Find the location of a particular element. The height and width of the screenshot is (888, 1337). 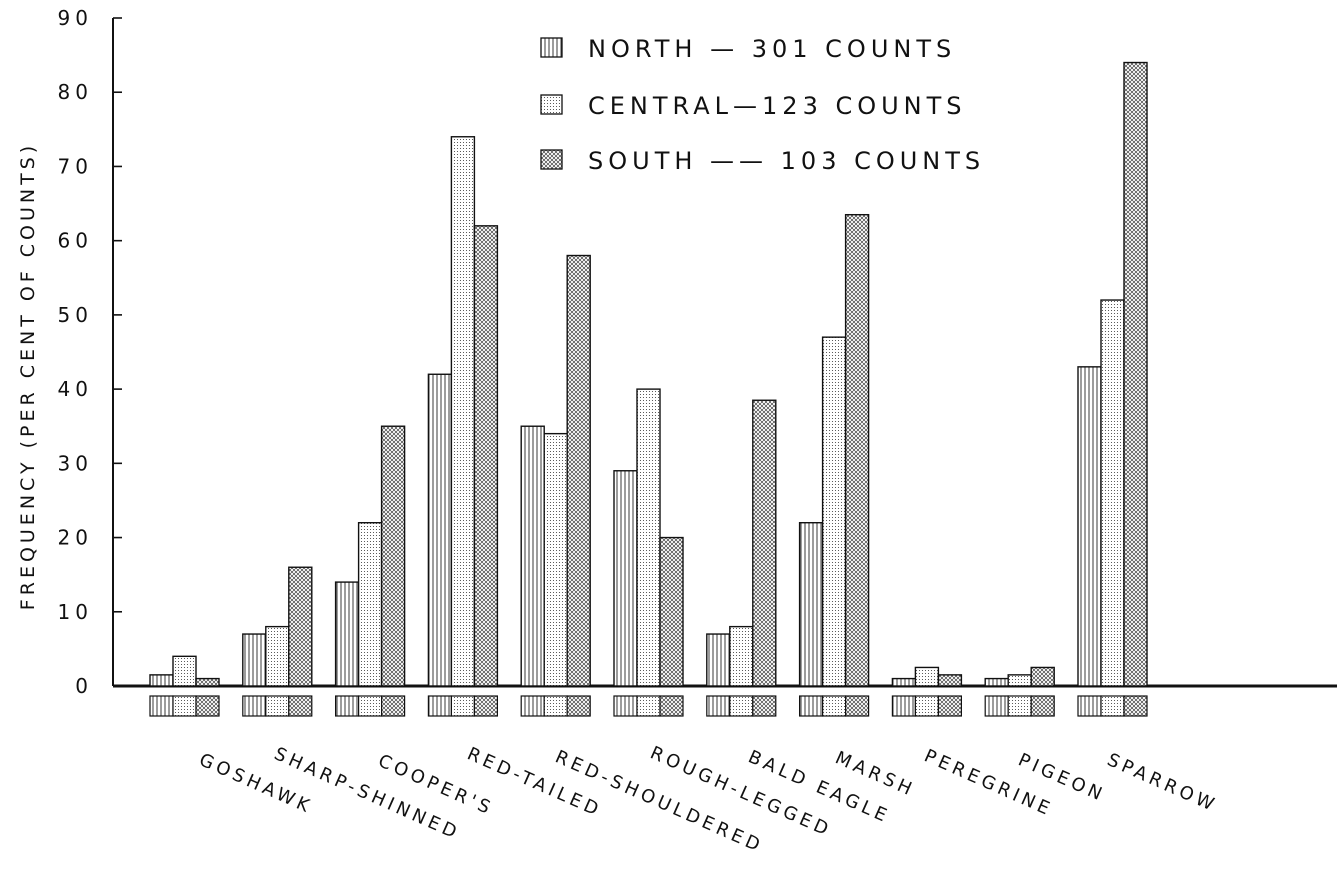

legend-label: NORTH — 301 COUNTS is located at coordinates (772, 49).